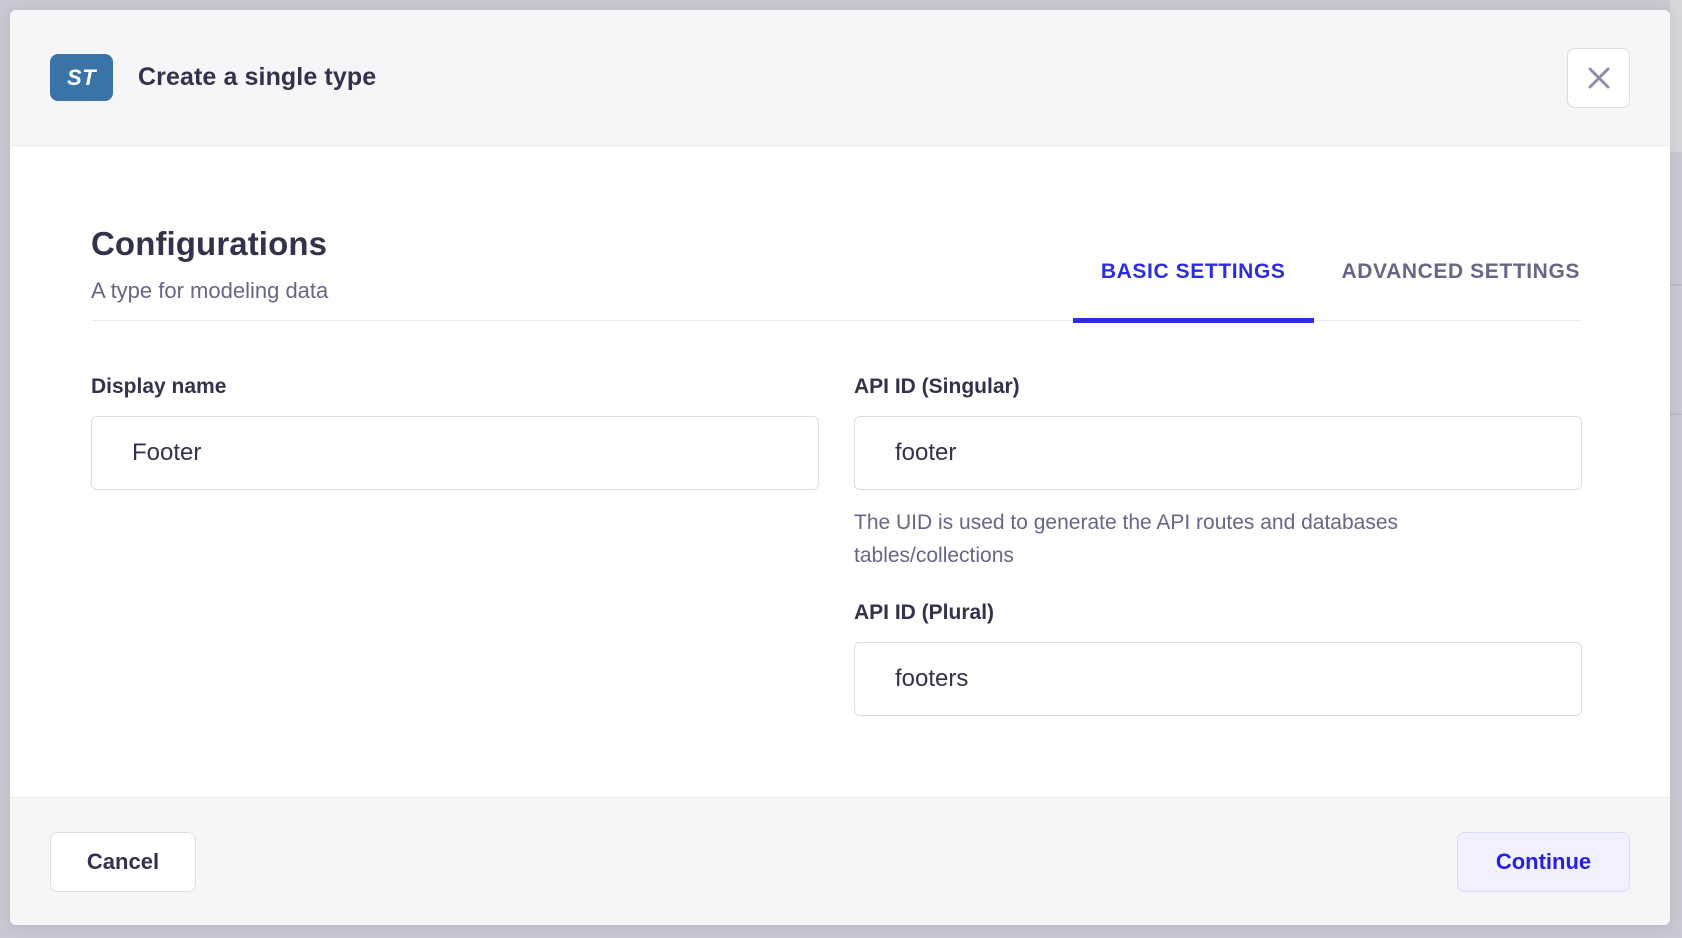 The height and width of the screenshot is (938, 1682). What do you see at coordinates (1218, 679) in the screenshot?
I see `api-id-plural-input` at bounding box center [1218, 679].